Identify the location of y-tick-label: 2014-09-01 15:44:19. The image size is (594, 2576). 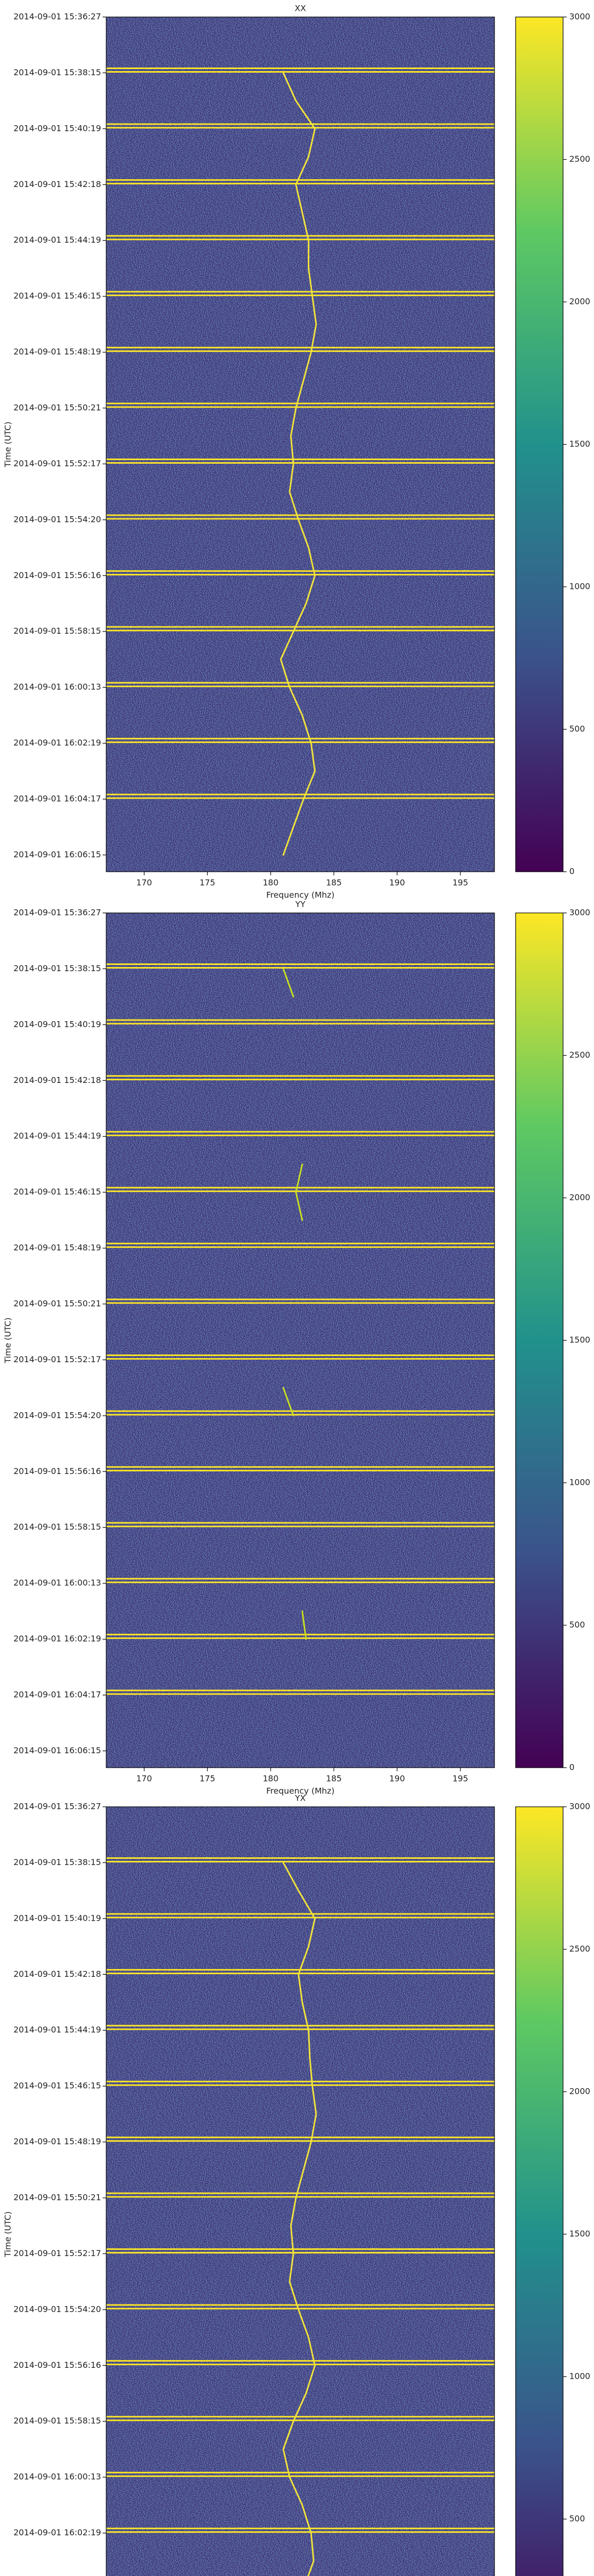
(57, 240).